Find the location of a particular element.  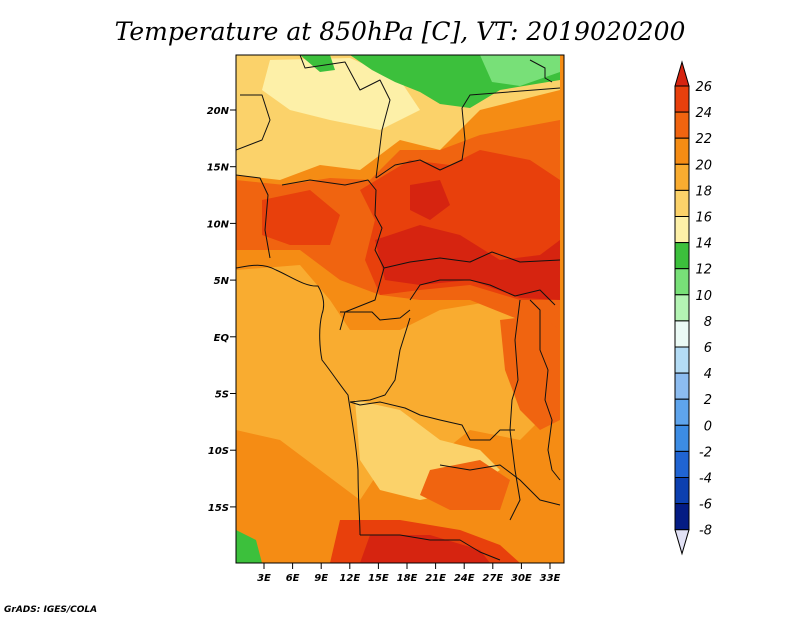

colorbar-label: -6 is located at coordinates (705, 505).